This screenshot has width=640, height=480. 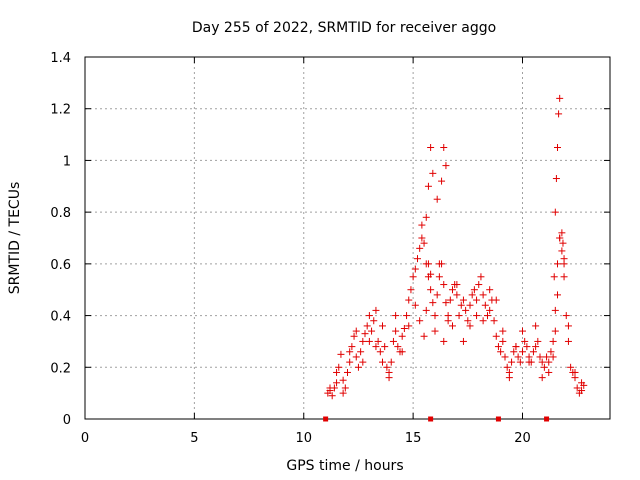 I want to click on x-axis-label: GPS time / hours, so click(x=344, y=466).